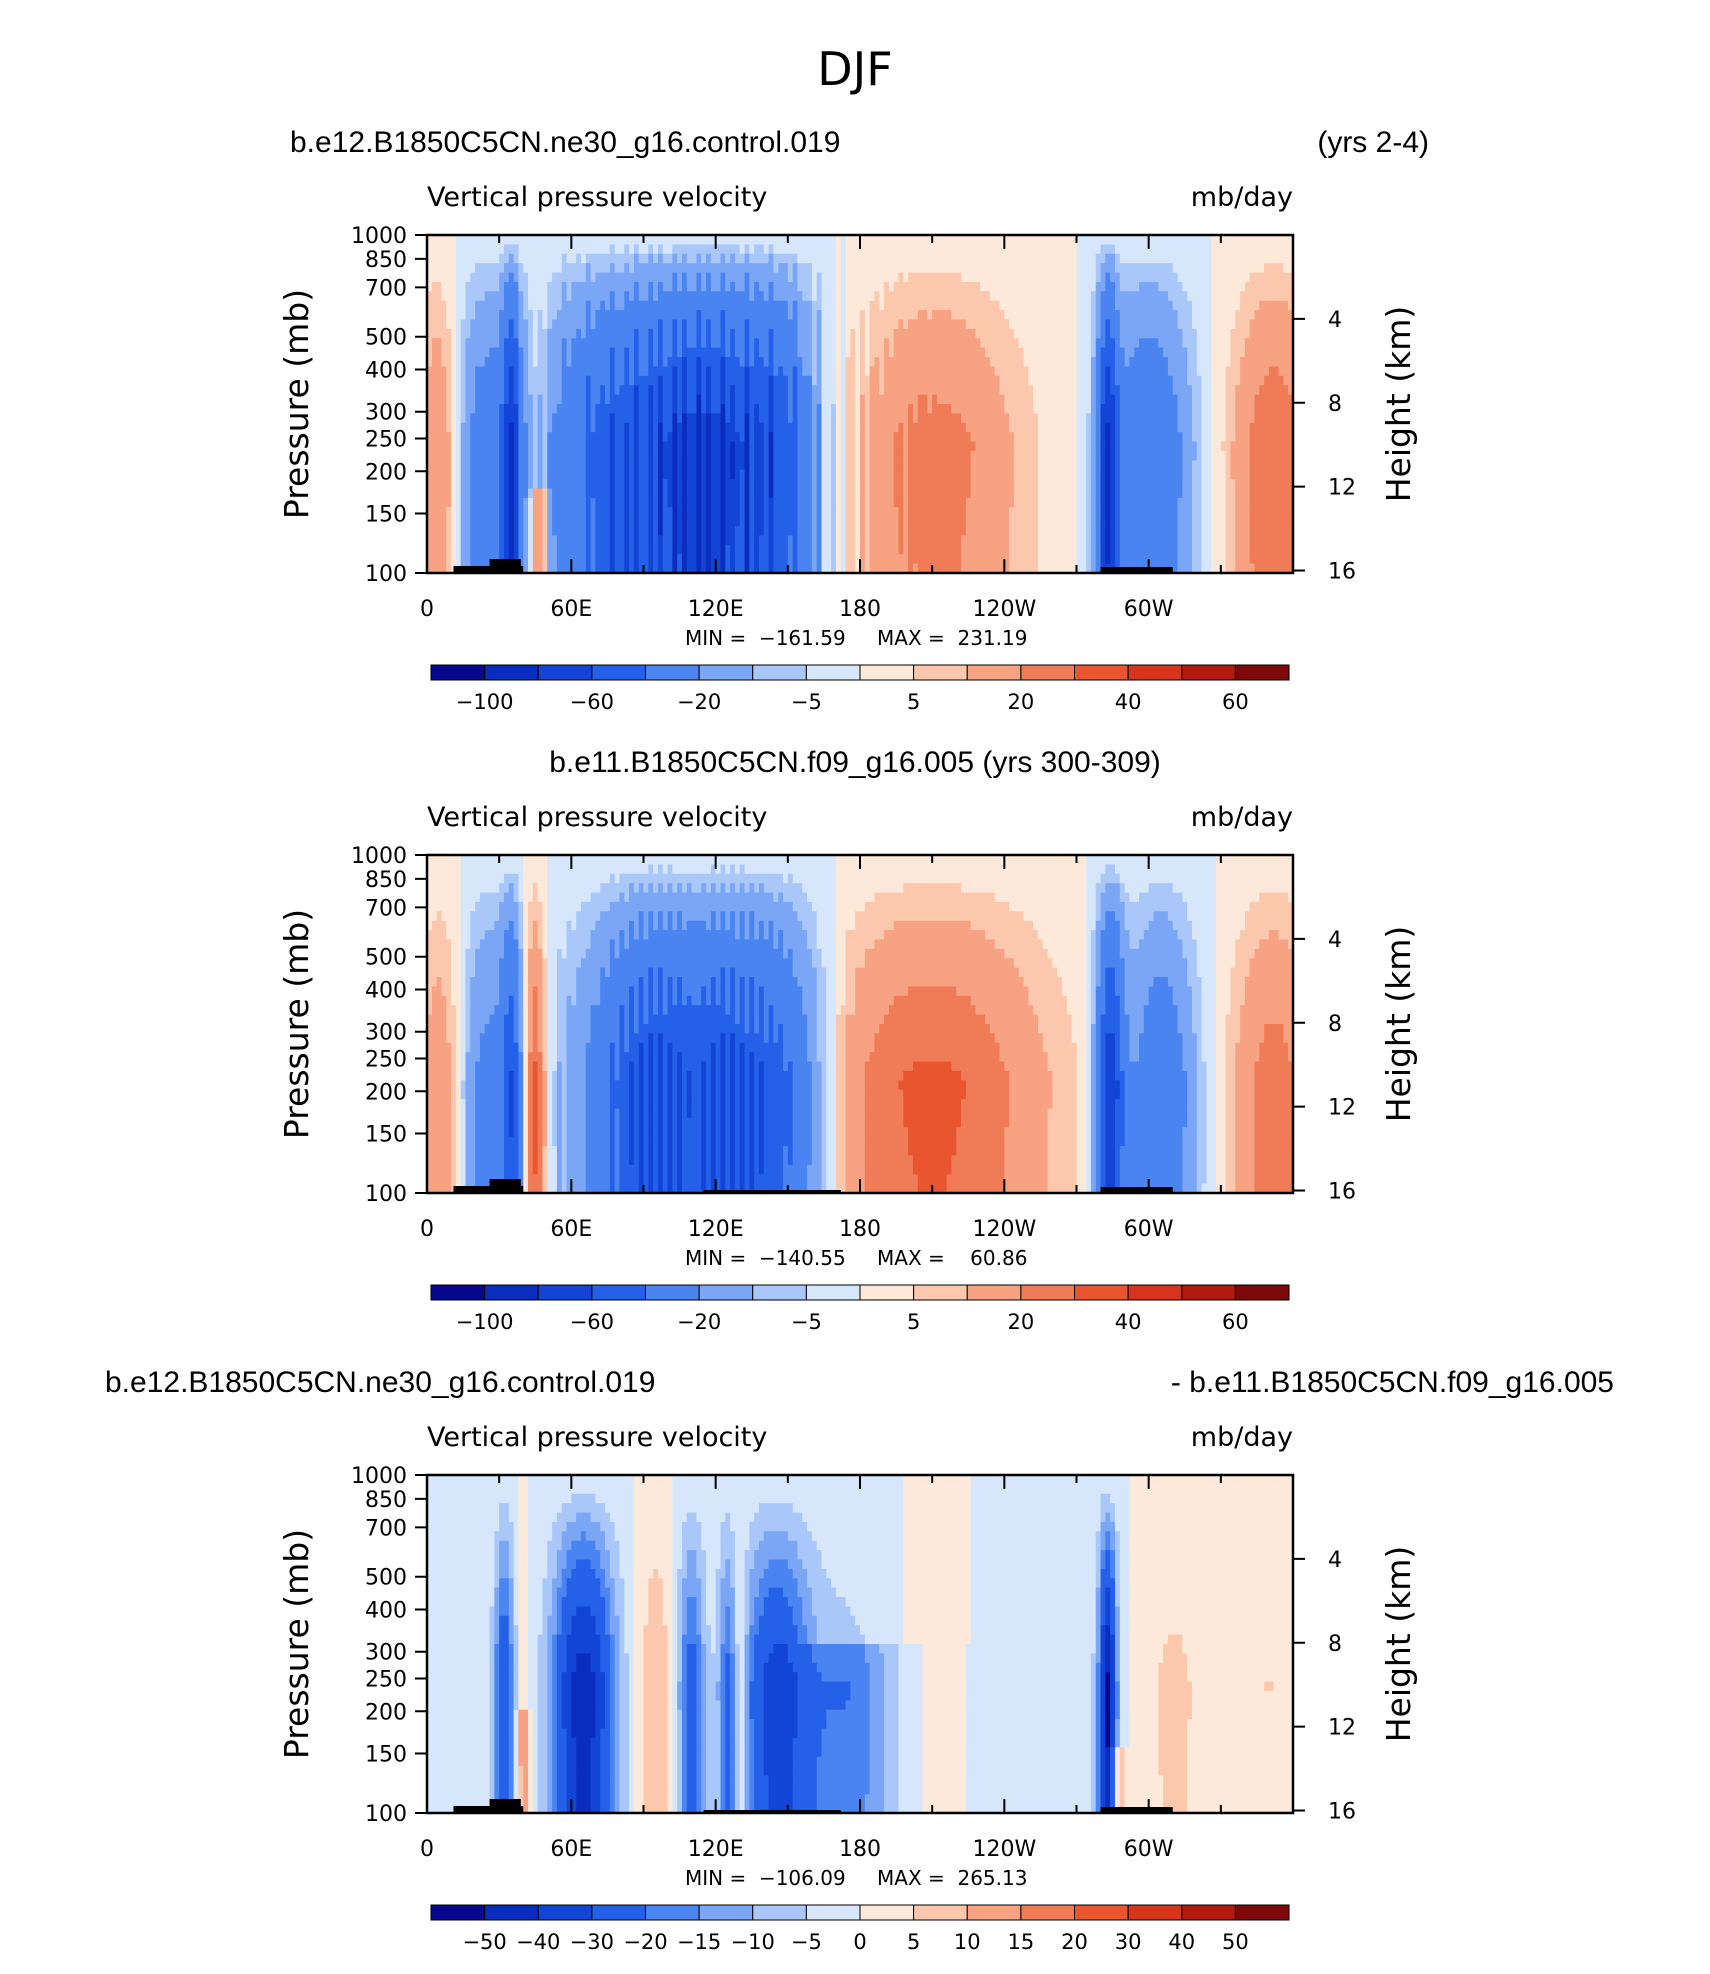 The height and width of the screenshot is (1974, 1710). What do you see at coordinates (753, 1942) in the screenshot?
I see `colorbar-label: −10` at bounding box center [753, 1942].